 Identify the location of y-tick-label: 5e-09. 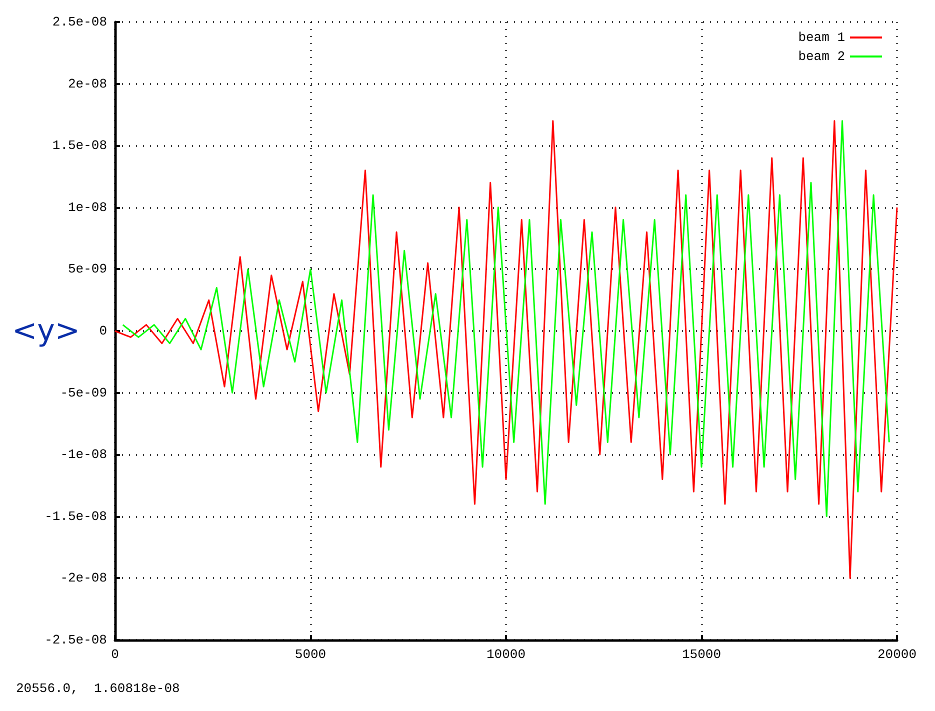
(87, 269).